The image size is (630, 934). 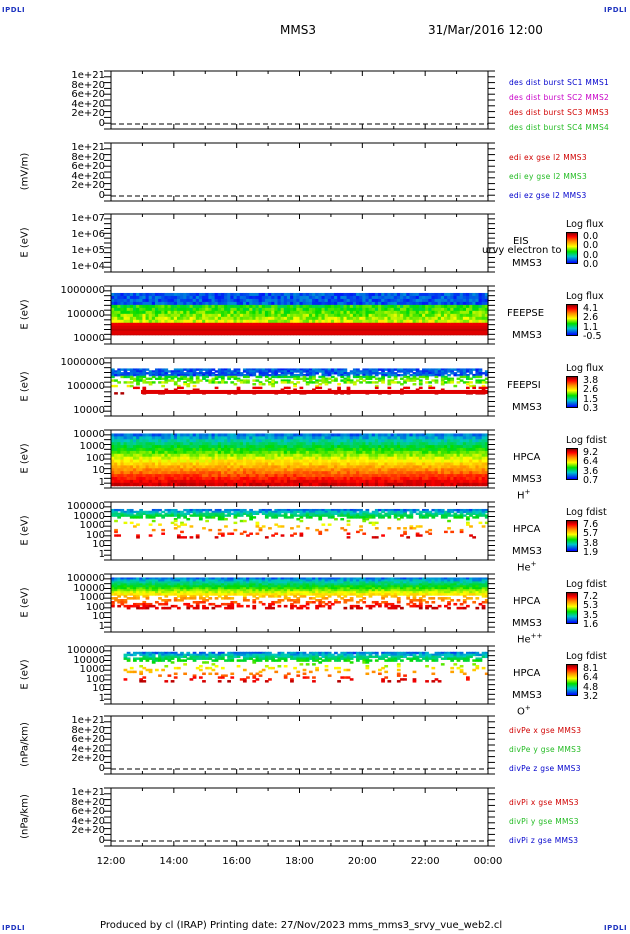 I want to click on panel-p3-frame, so click(x=299, y=243).